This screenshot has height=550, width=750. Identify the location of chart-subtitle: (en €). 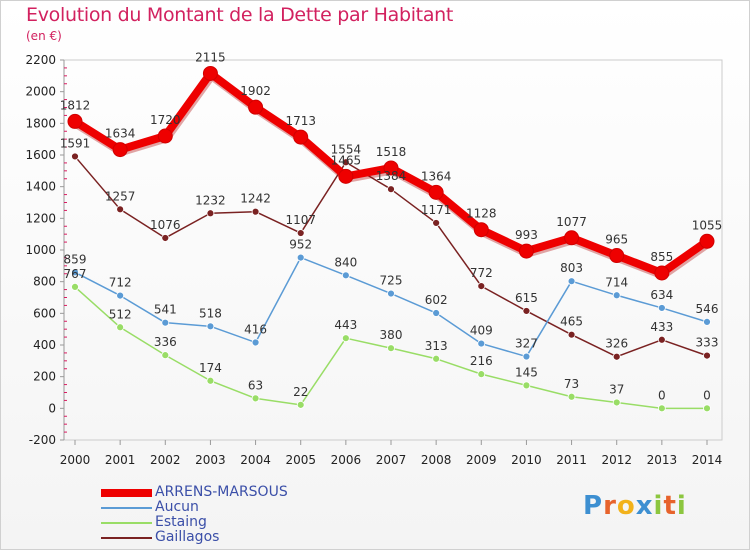
(44, 36).